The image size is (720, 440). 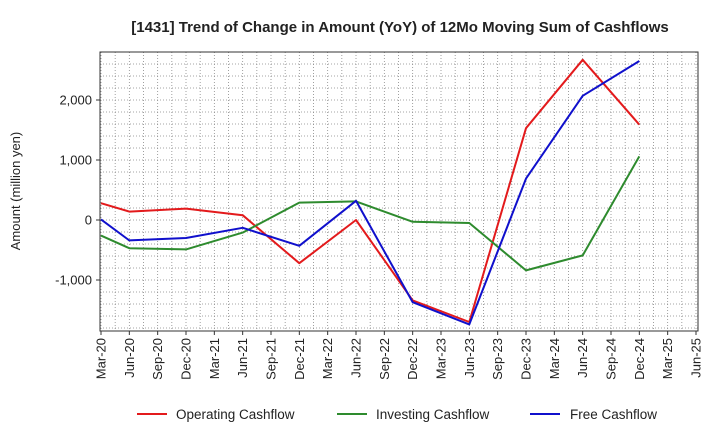 I want to click on y-tick-label: 0, so click(x=88, y=220).